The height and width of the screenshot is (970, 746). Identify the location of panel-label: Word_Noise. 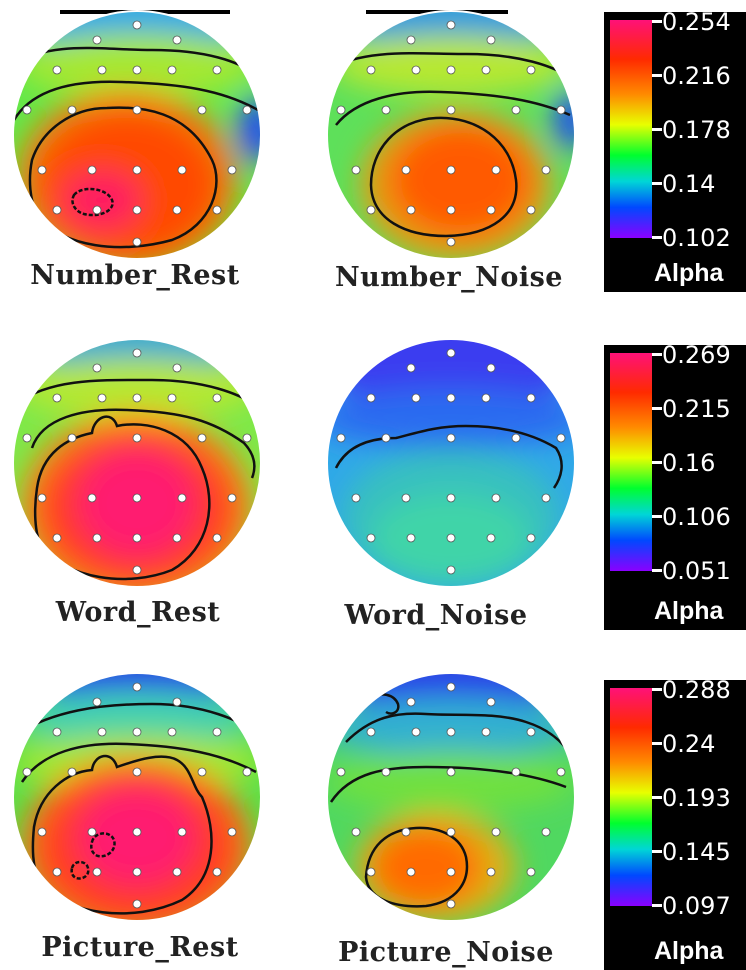
(436, 615).